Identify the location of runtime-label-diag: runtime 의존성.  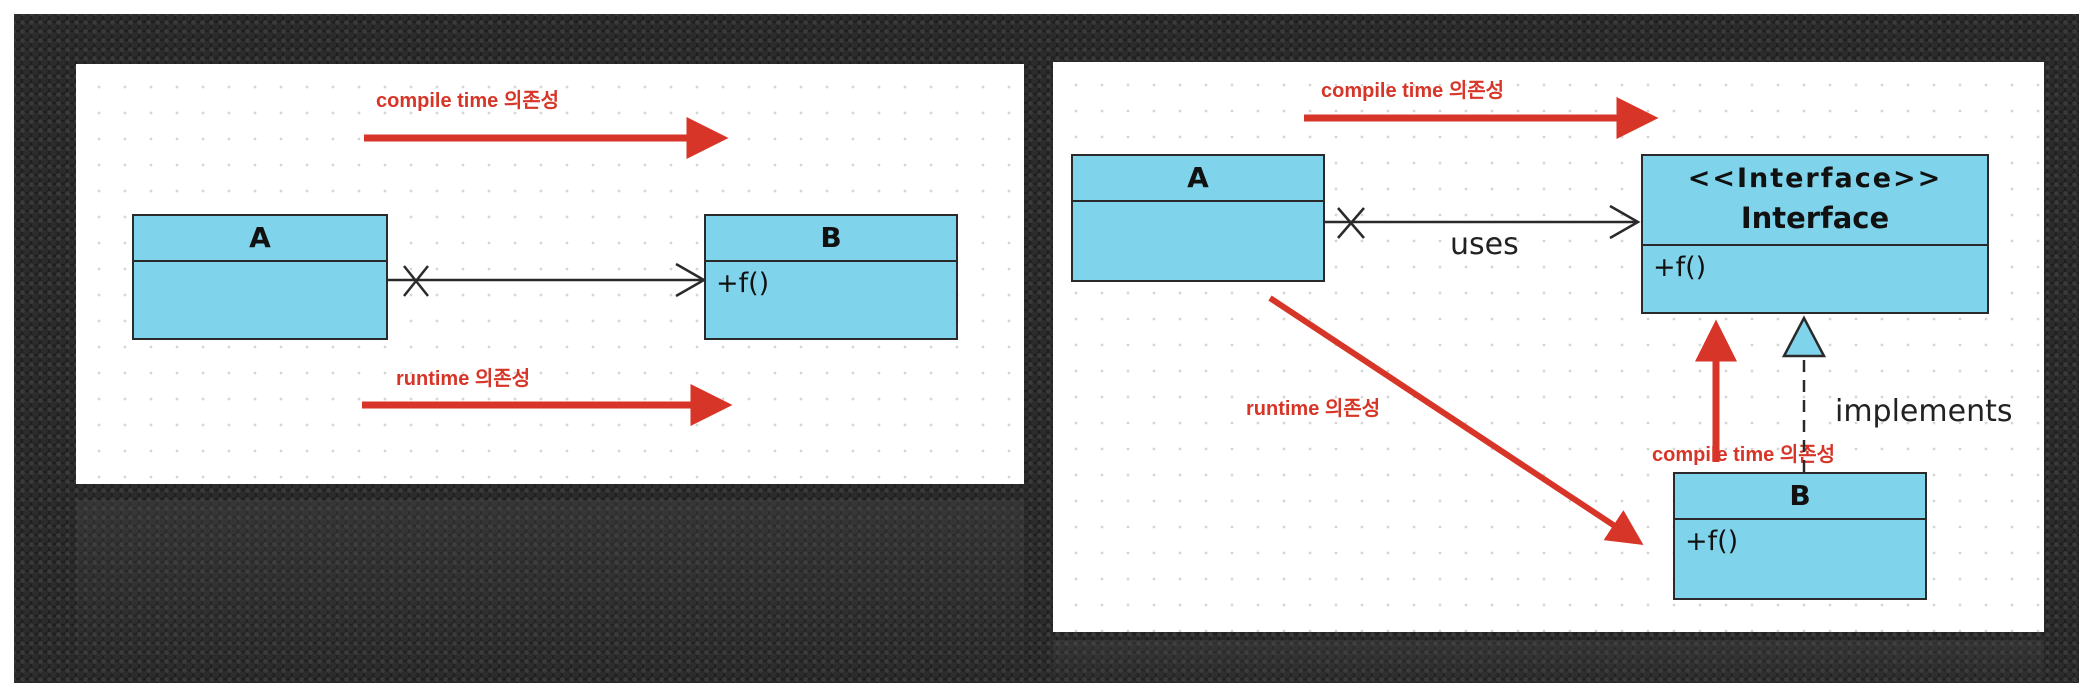
(1313, 409).